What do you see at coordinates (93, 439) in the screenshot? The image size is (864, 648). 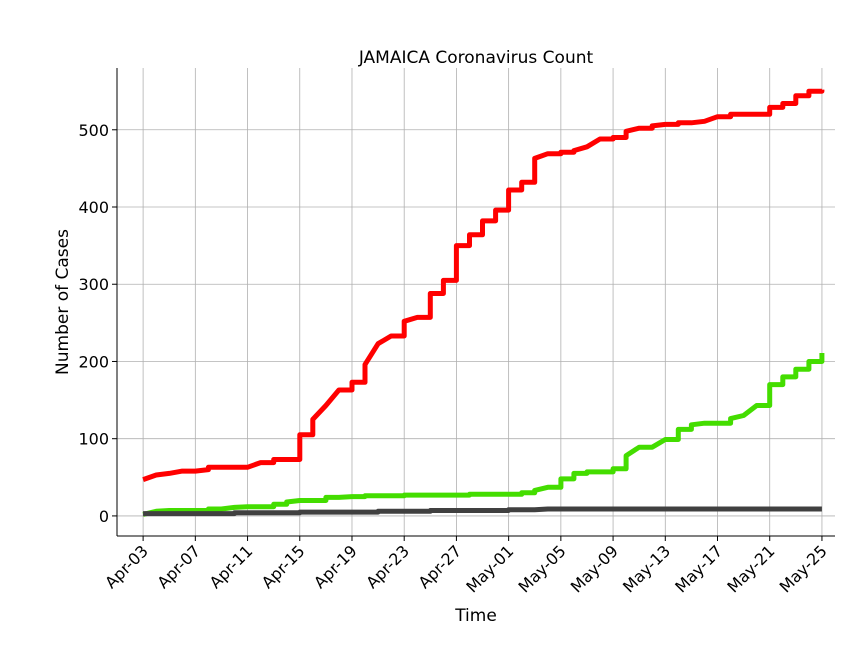 I see `y-tick-label: 100` at bounding box center [93, 439].